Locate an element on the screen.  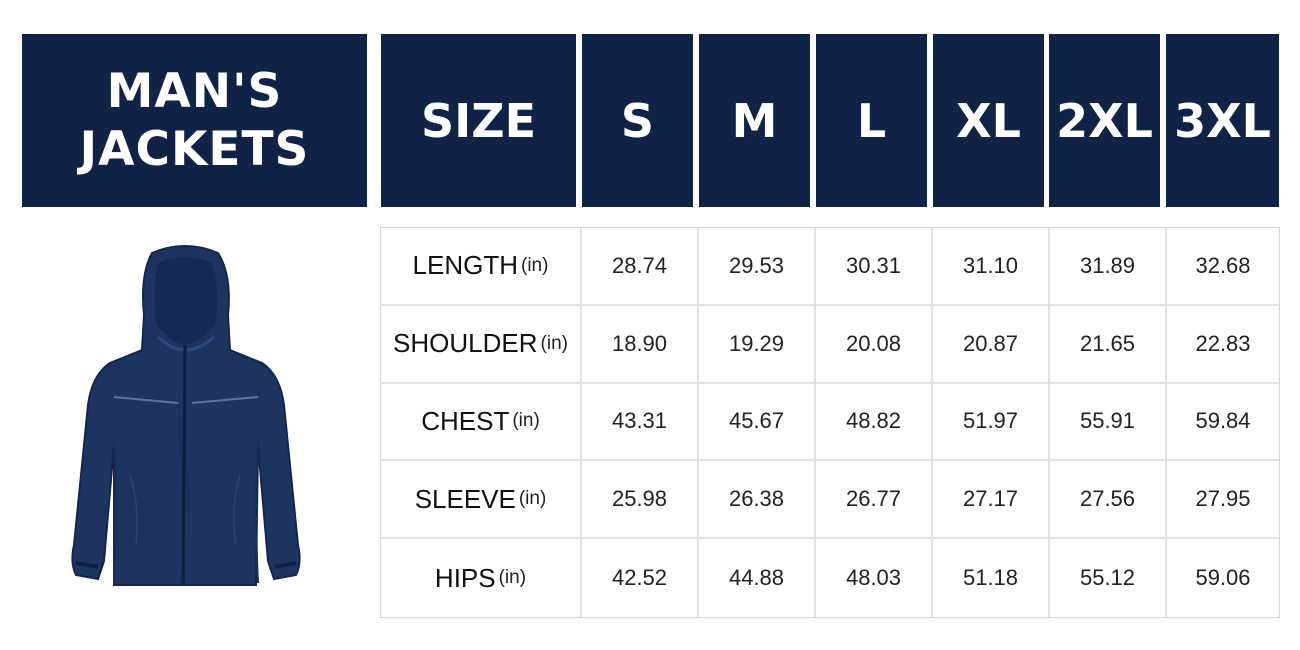
size-header-m: M is located at coordinates (754, 120).